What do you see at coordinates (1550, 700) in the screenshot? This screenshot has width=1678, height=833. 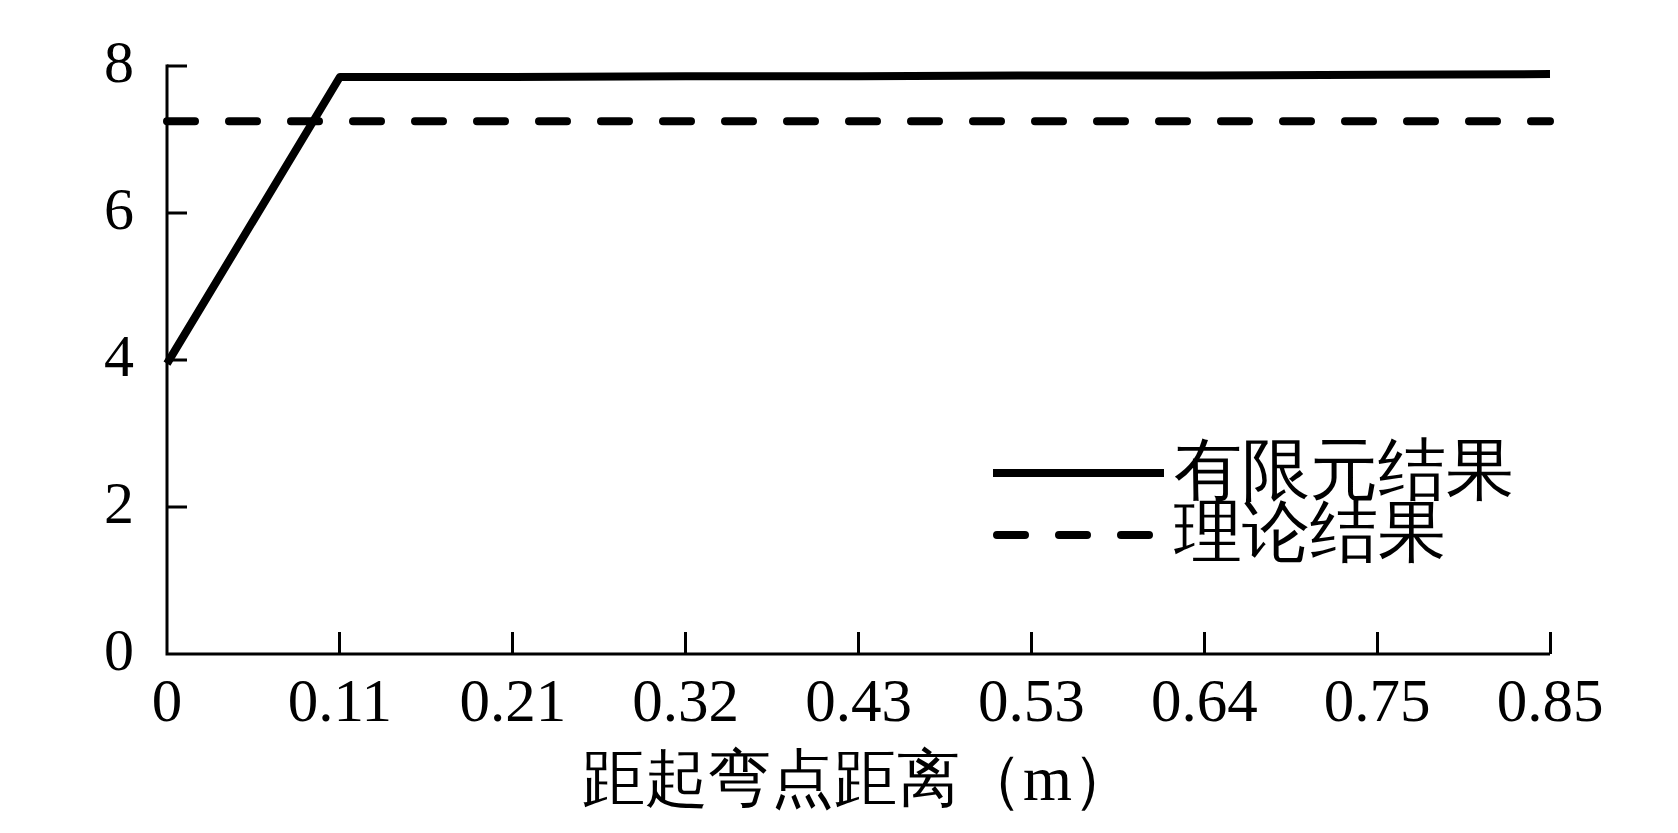 I see `x-tick-label: 0.85` at bounding box center [1550, 700].